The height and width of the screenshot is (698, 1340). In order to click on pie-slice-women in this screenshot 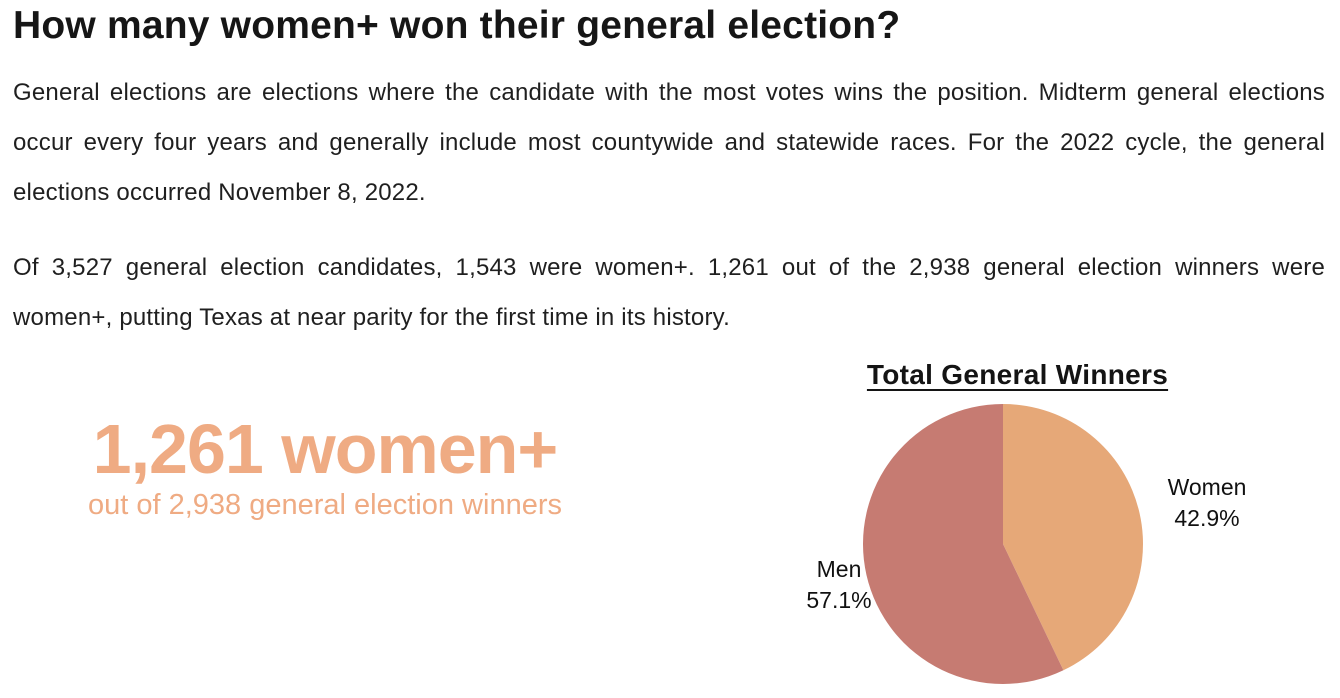, I will do `click(1073, 537)`.